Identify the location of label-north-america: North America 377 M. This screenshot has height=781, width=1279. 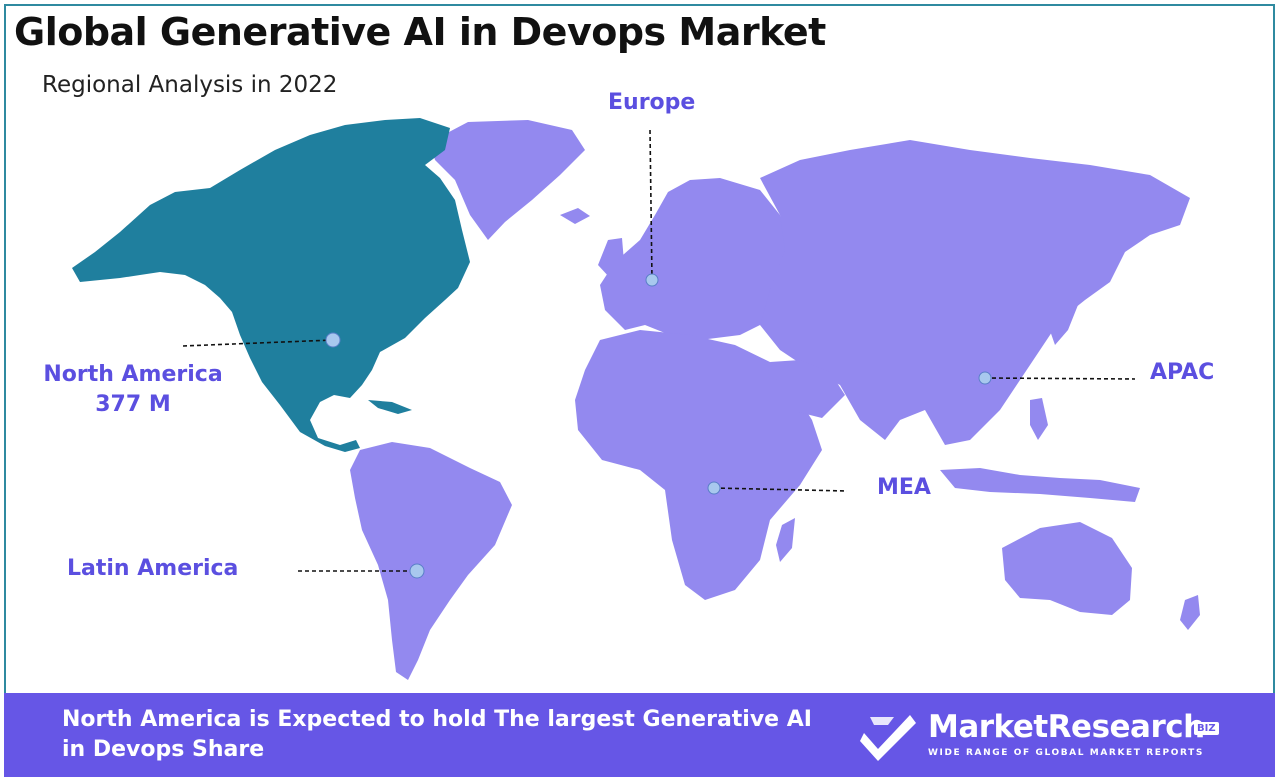
(133, 390).